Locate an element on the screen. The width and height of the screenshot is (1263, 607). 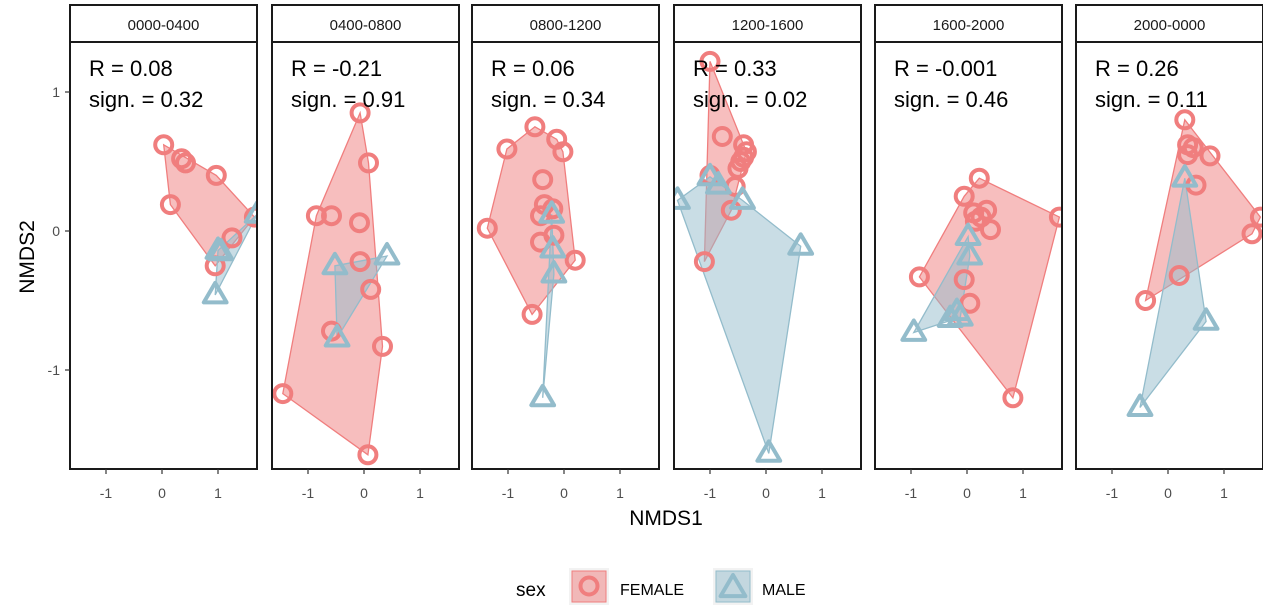
legend-key-female is located at coordinates (589, 586).